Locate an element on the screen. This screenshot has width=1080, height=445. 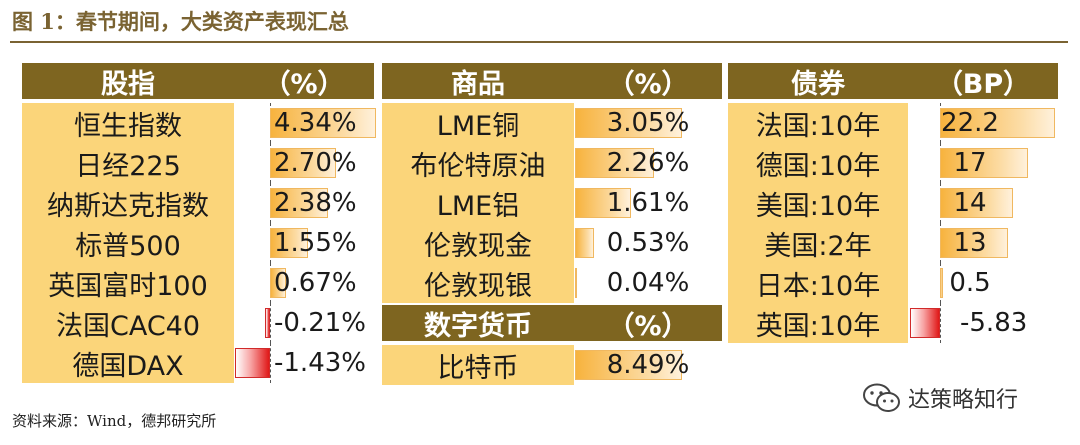
equity-row-value-cell: 2.70% is located at coordinates (304, 163).